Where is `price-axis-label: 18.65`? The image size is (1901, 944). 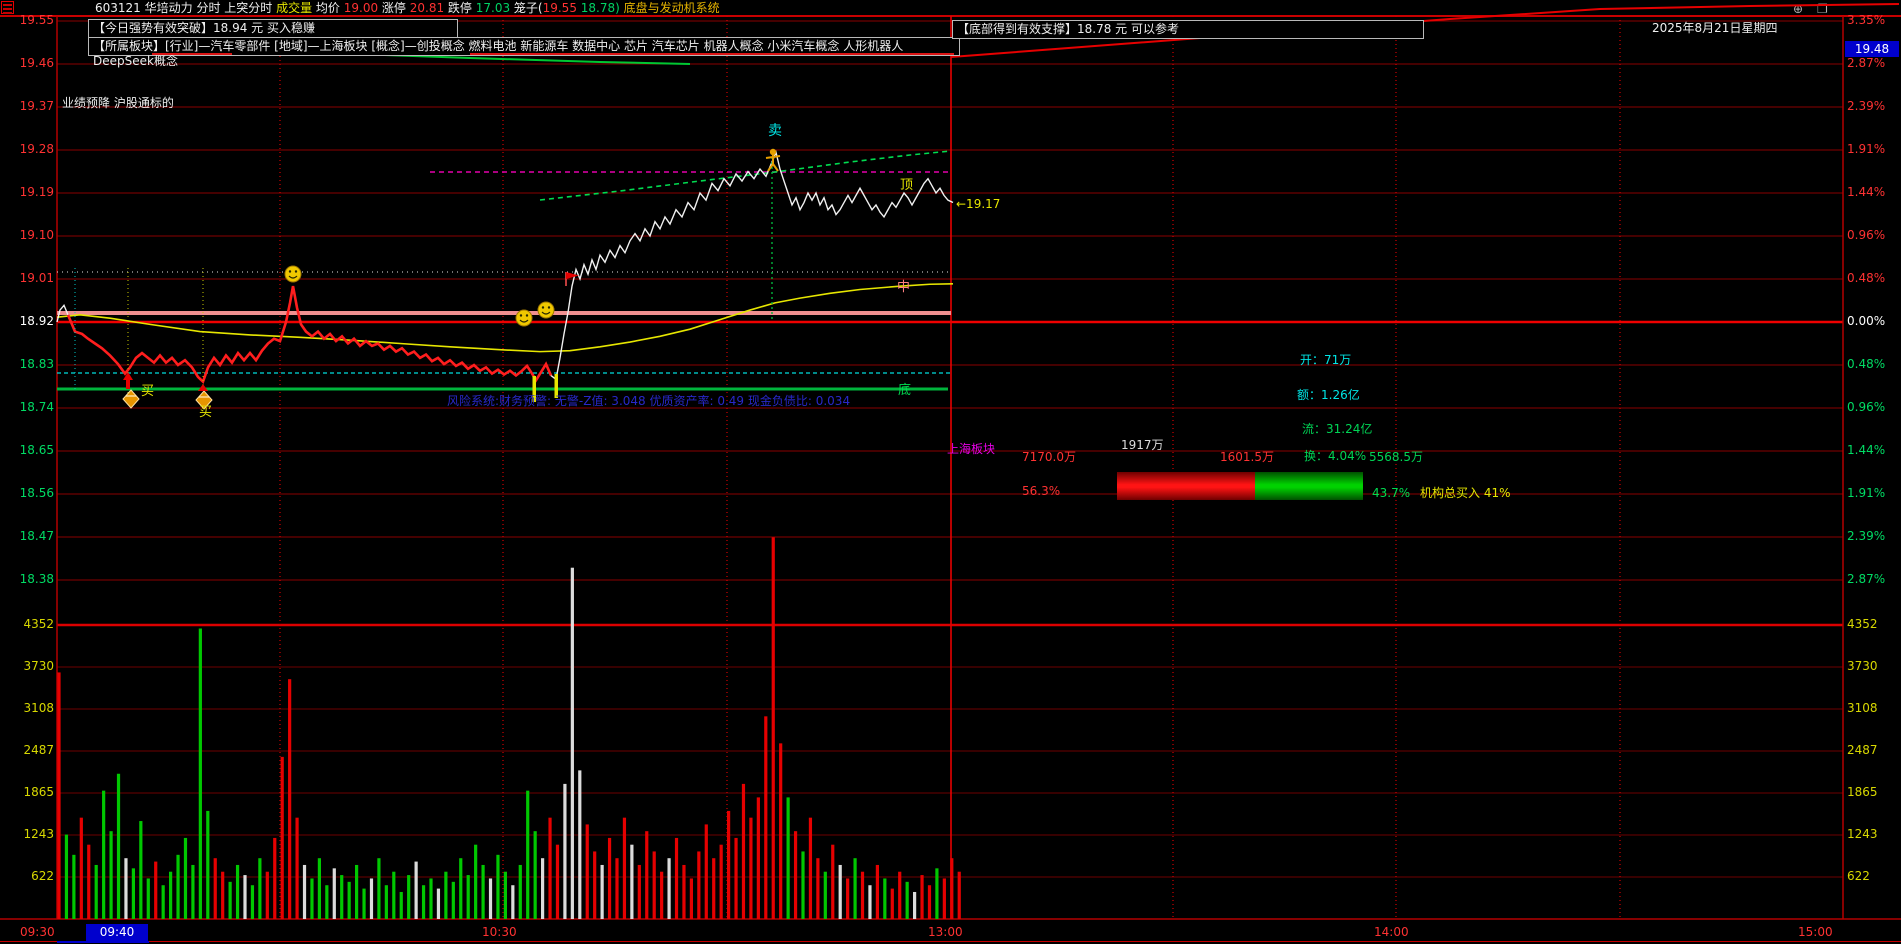
price-axis-label: 18.65 is located at coordinates (36, 450).